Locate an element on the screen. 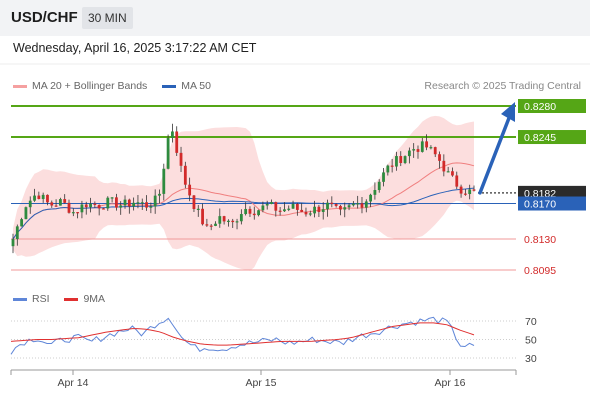 The height and width of the screenshot is (400, 590). level-badge-0.8170 is located at coordinates (552, 203).